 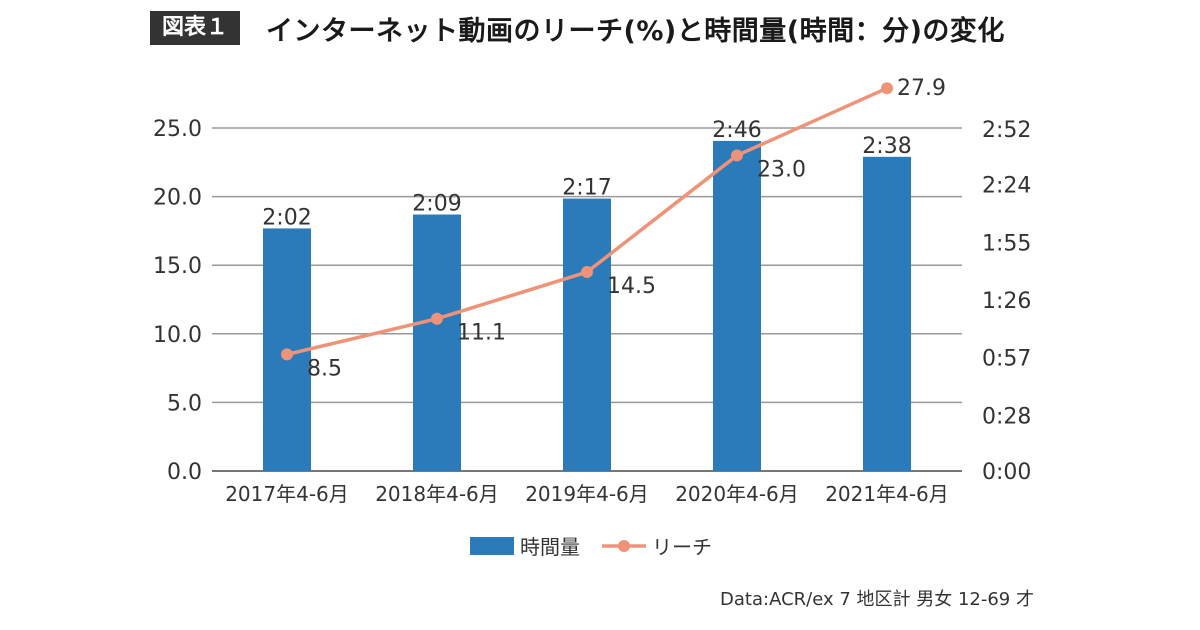 What do you see at coordinates (436, 203) in the screenshot?
I see `bar-data-label: 2:09` at bounding box center [436, 203].